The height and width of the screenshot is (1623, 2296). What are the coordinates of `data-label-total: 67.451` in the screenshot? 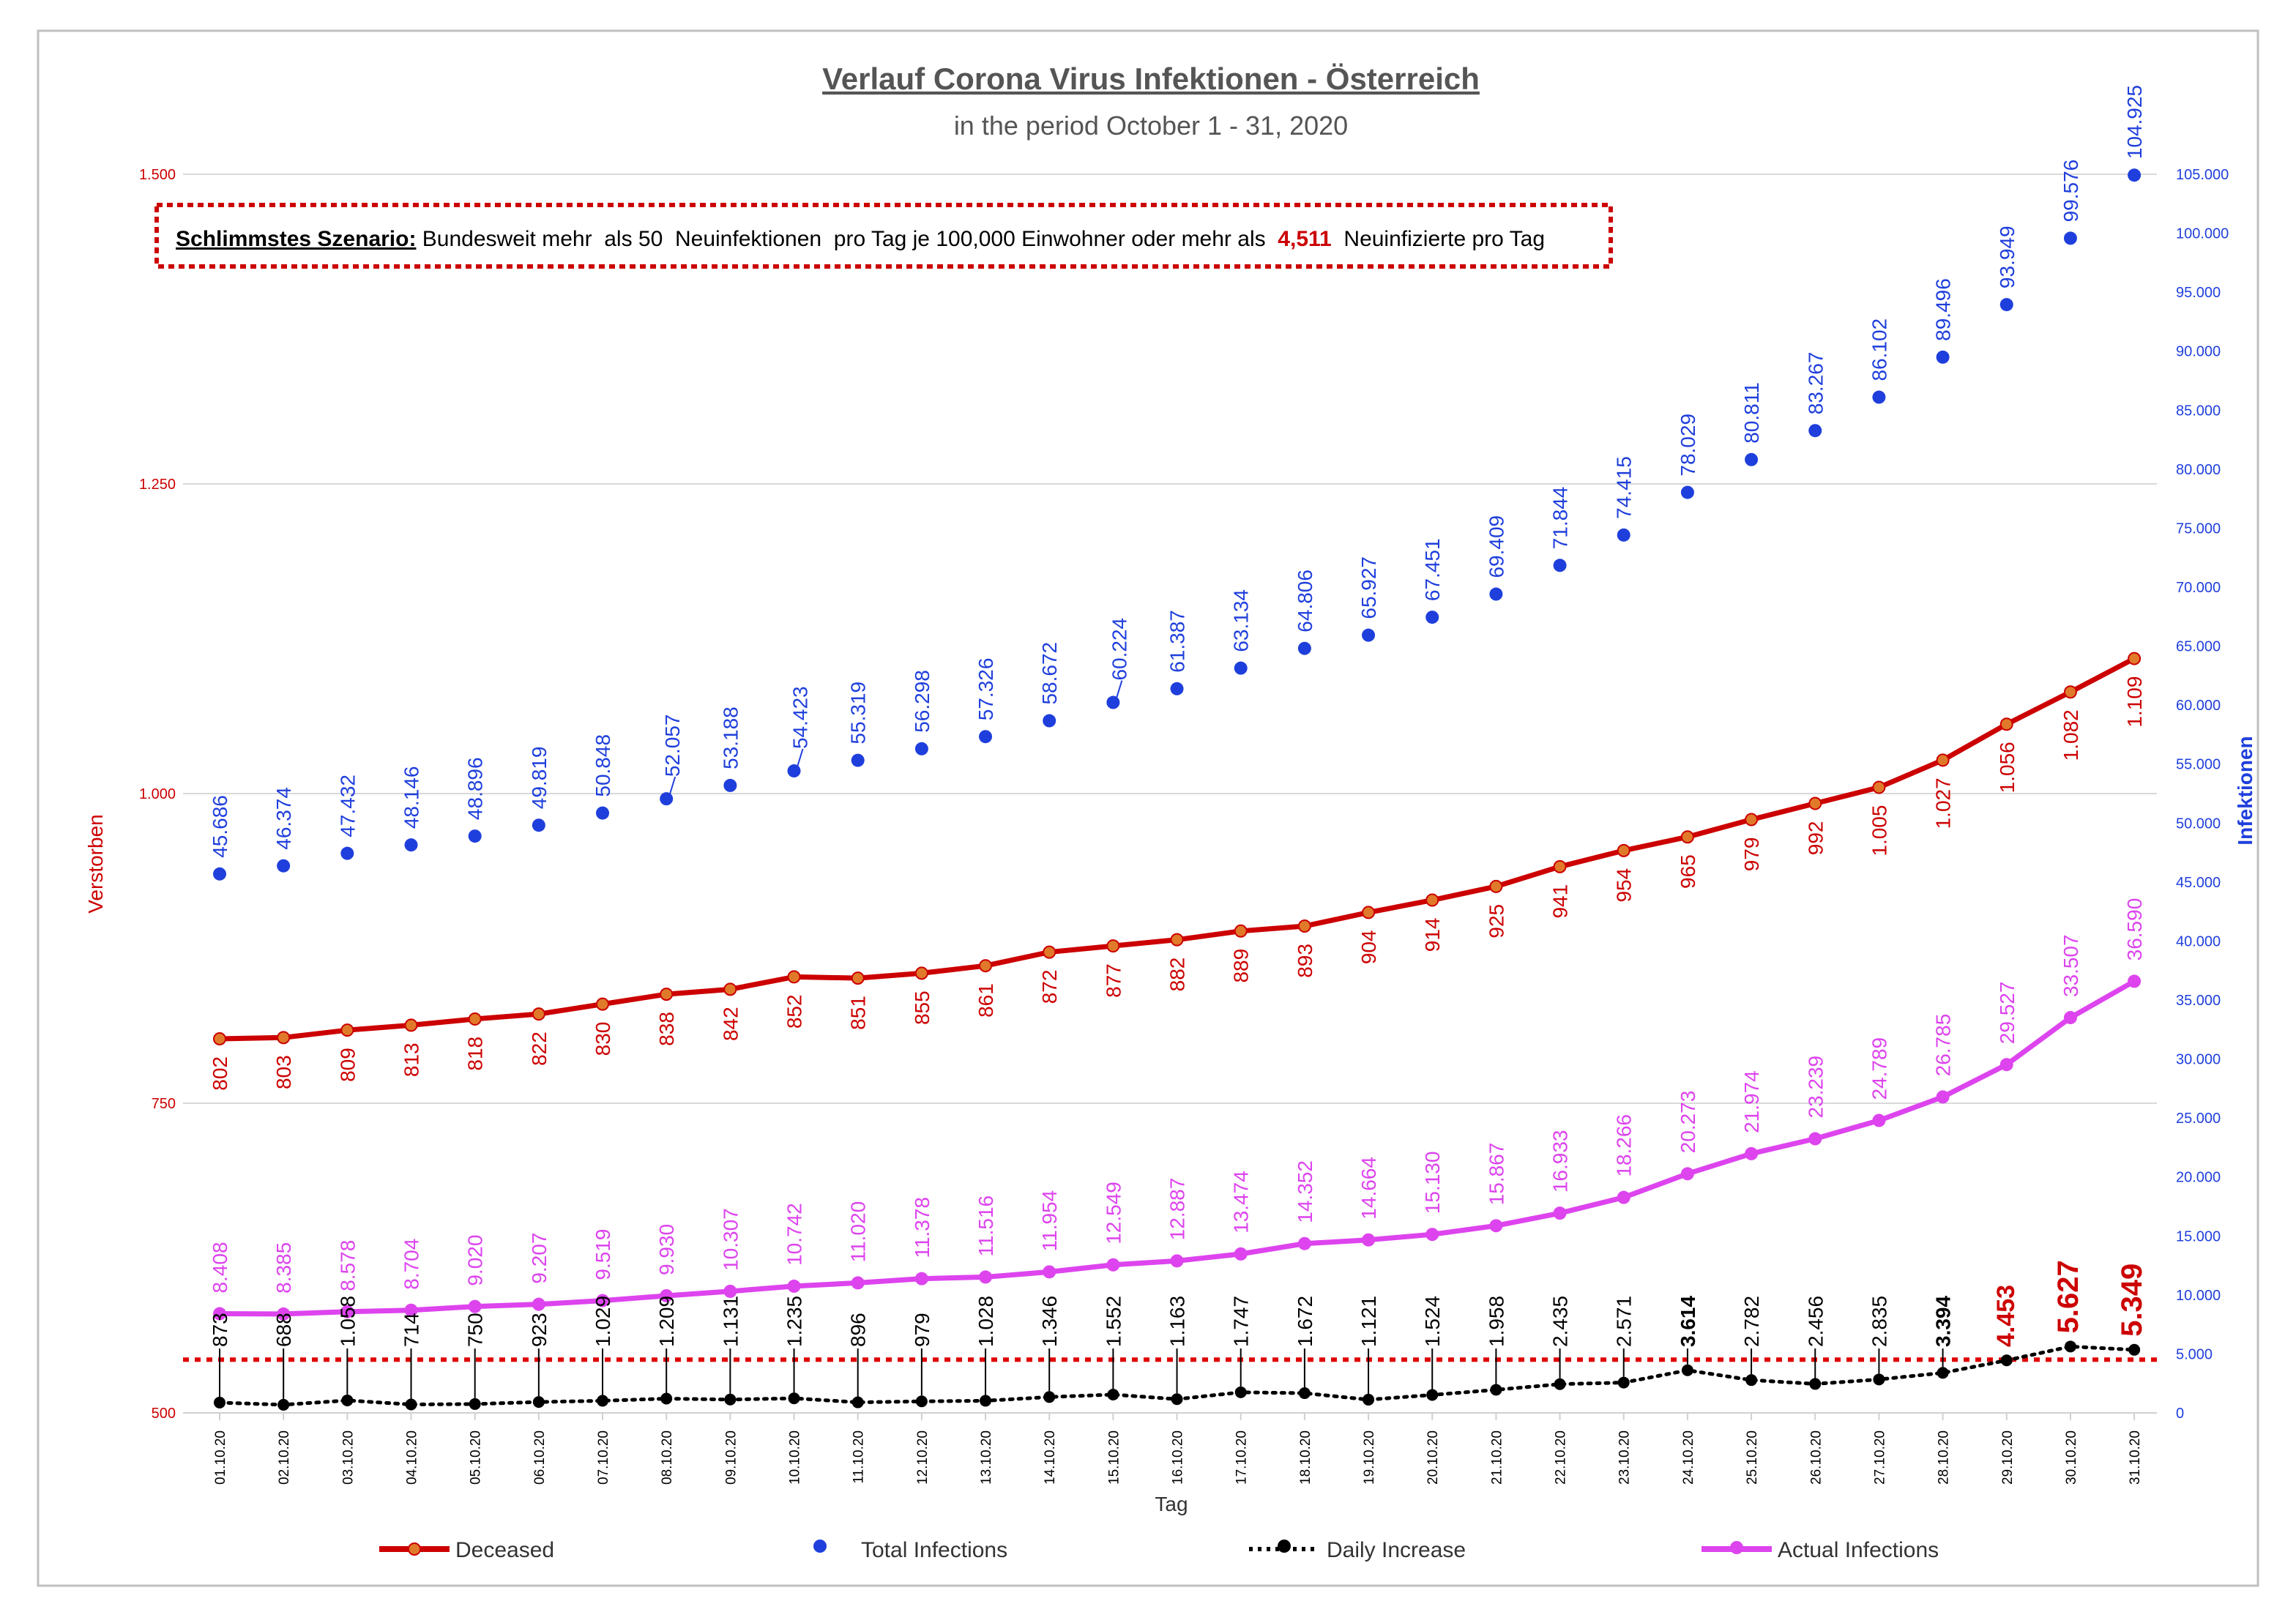 It's located at (1432, 569).